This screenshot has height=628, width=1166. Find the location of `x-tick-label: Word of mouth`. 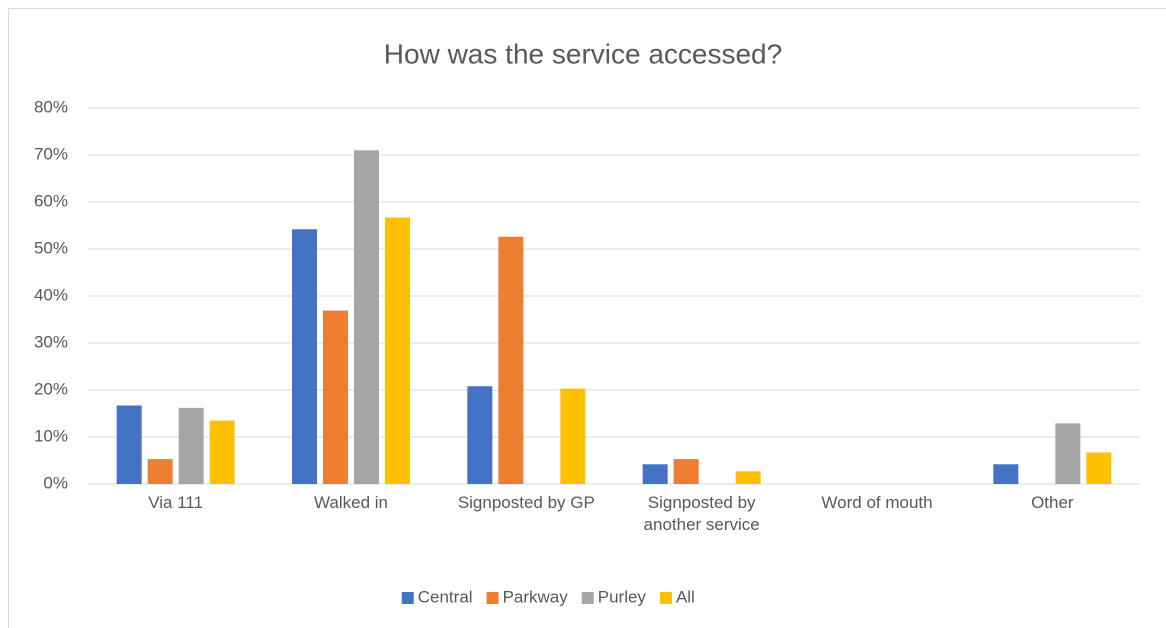

x-tick-label: Word of mouth is located at coordinates (877, 502).